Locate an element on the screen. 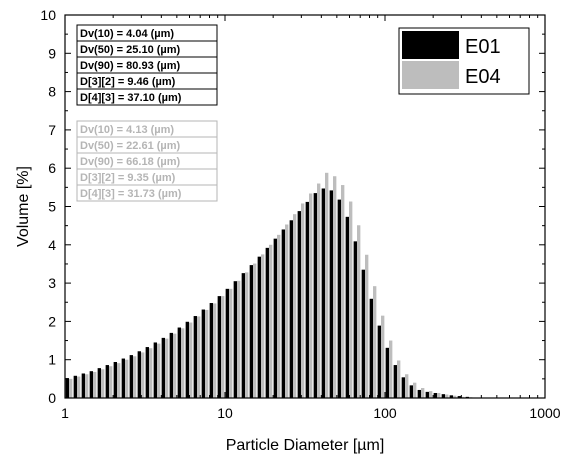 The width and height of the screenshot is (568, 461). y-axis-title: Volume [%] is located at coordinates (23, 206).